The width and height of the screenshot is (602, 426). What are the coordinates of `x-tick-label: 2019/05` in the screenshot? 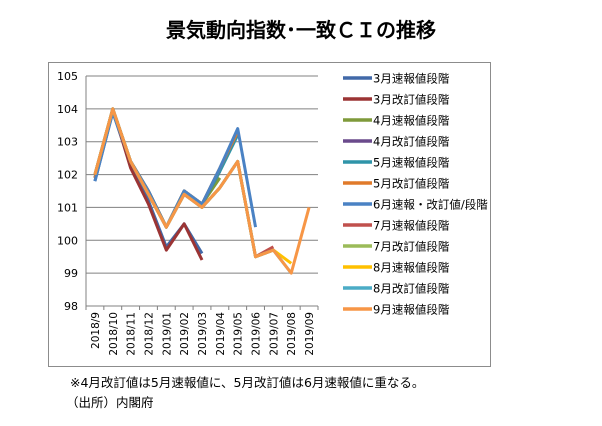 It's located at (239, 334).